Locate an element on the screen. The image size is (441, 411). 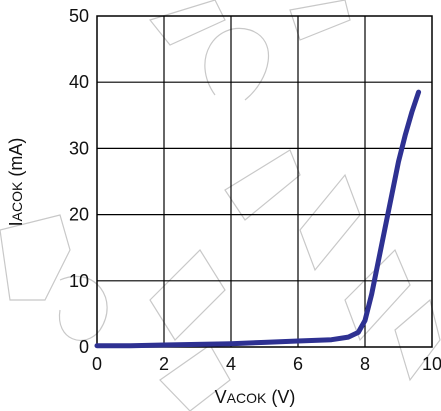
y-axis-label-main: I is located at coordinates (16, 223).